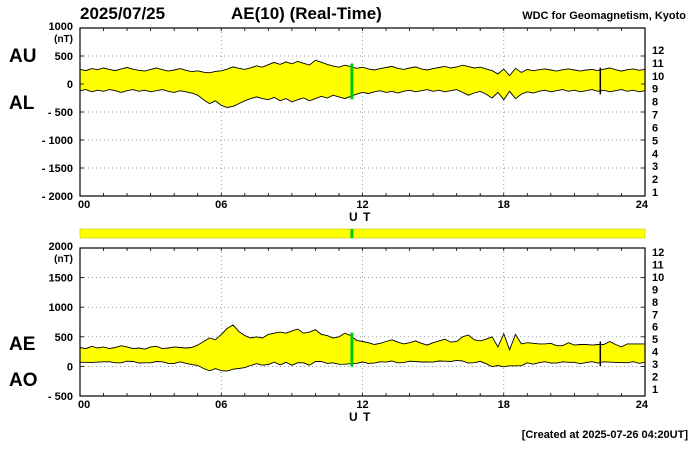 This screenshot has height=450, width=700. What do you see at coordinates (23, 56) in the screenshot?
I see `series-label-au: AU` at bounding box center [23, 56].